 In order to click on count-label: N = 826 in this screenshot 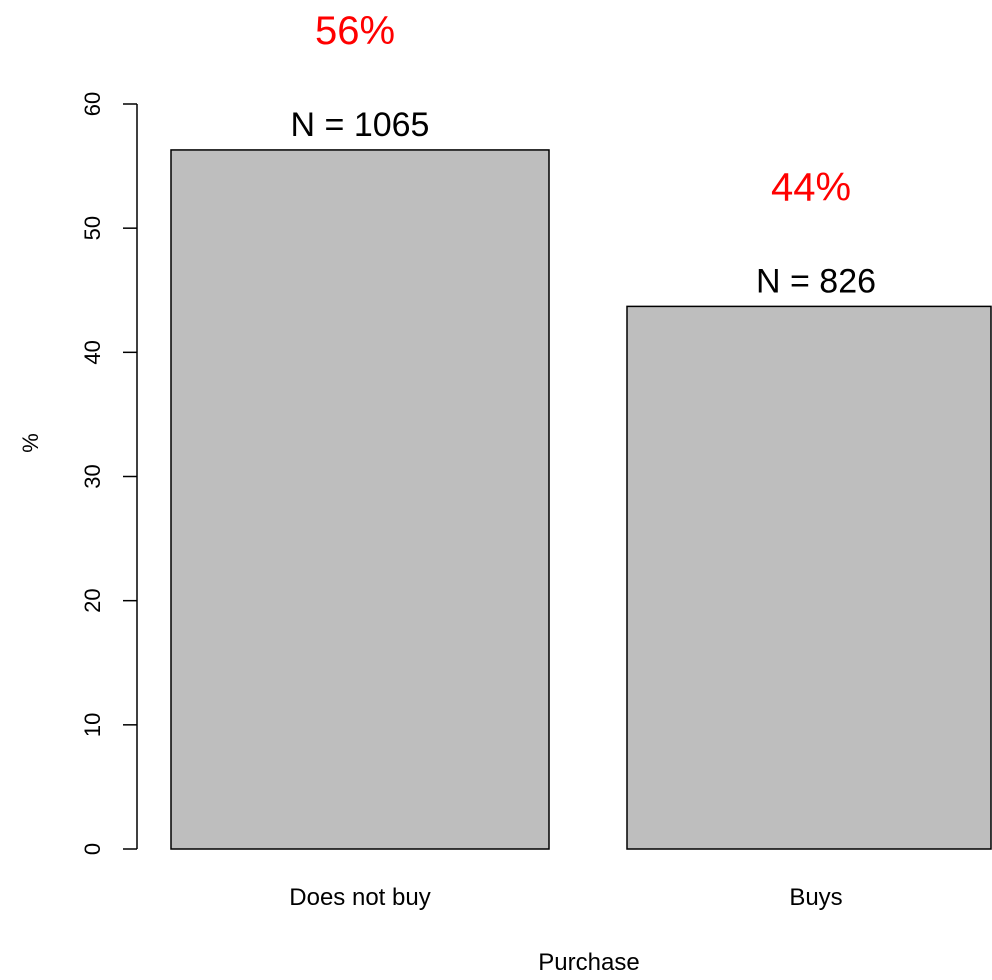, I will do `click(816, 281)`.